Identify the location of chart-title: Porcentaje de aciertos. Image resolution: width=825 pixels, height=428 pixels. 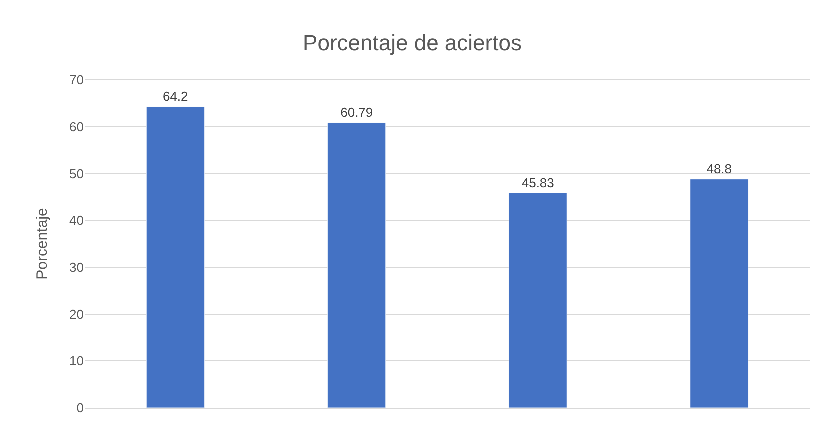
(412, 43).